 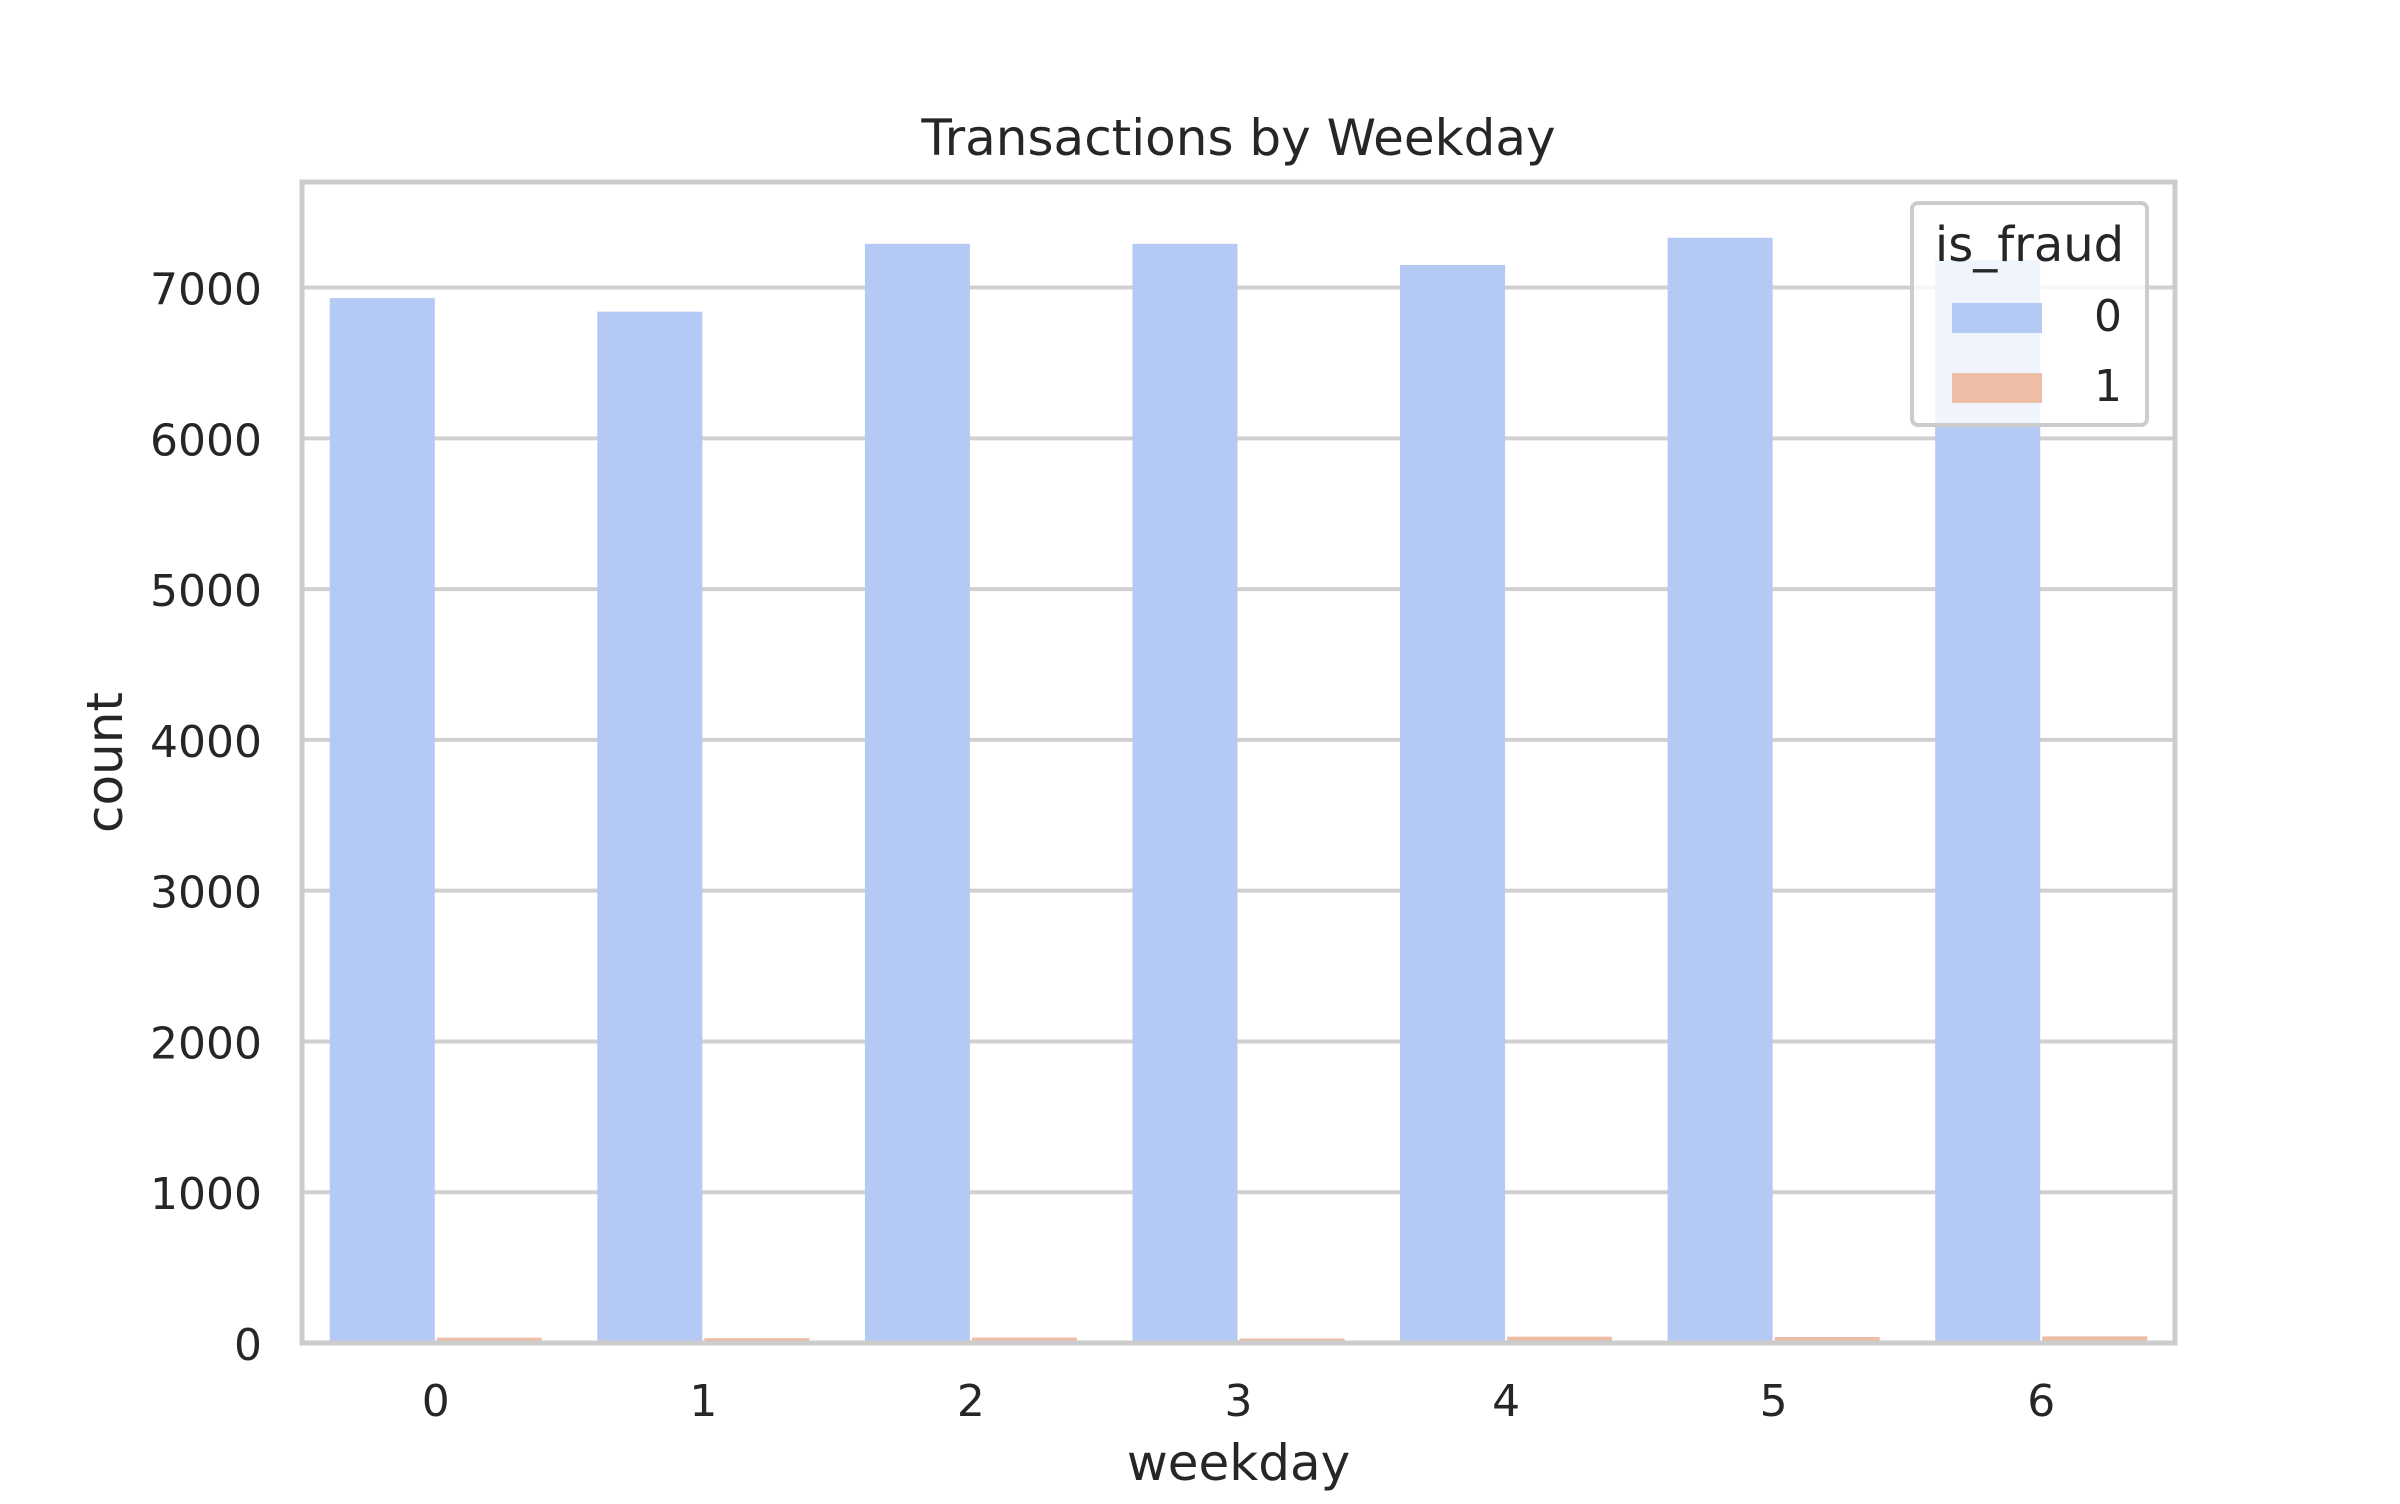 I want to click on legend: is_fraud 0 1, so click(x=2029, y=314).